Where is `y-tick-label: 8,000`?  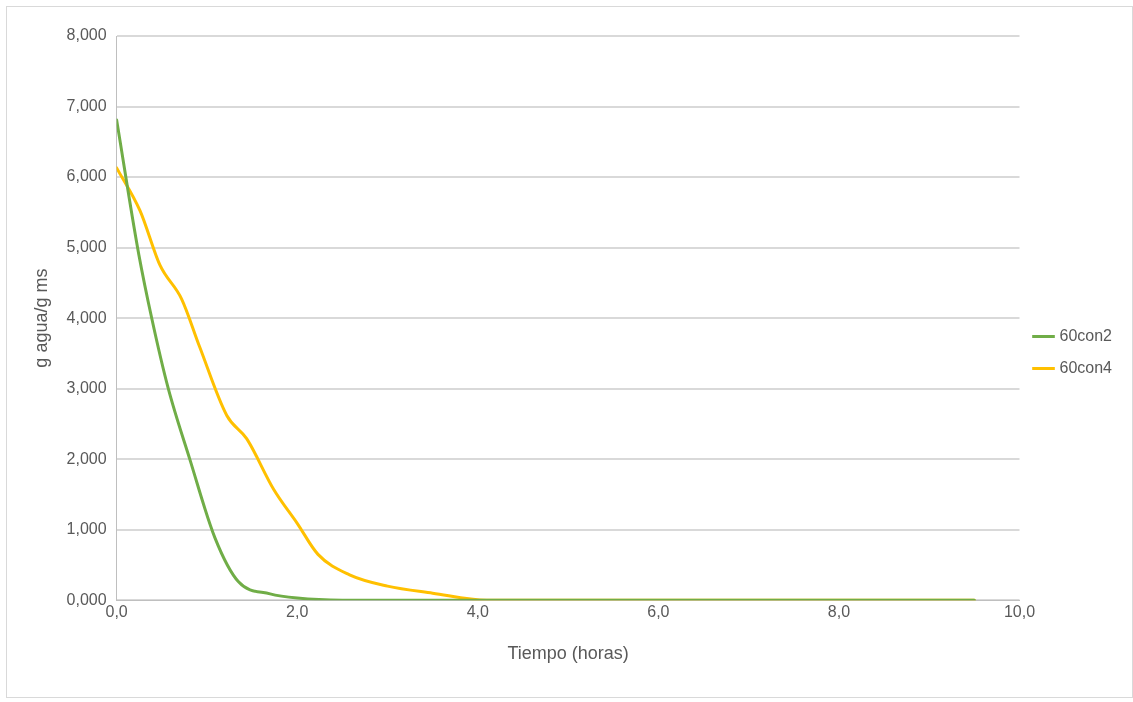
y-tick-label: 8,000 is located at coordinates (86, 35).